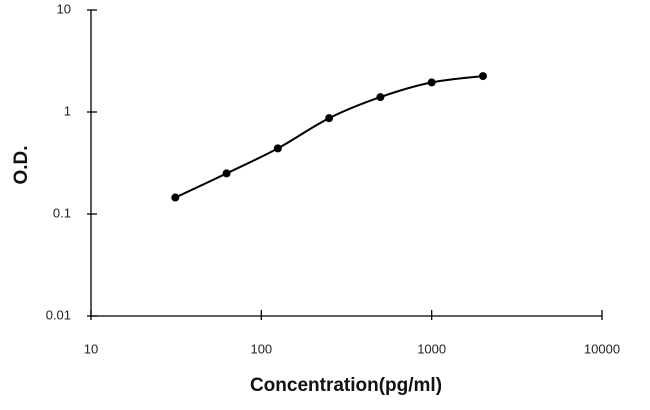 The width and height of the screenshot is (650, 410). What do you see at coordinates (67, 110) in the screenshot?
I see `y-tick-label: 1` at bounding box center [67, 110].